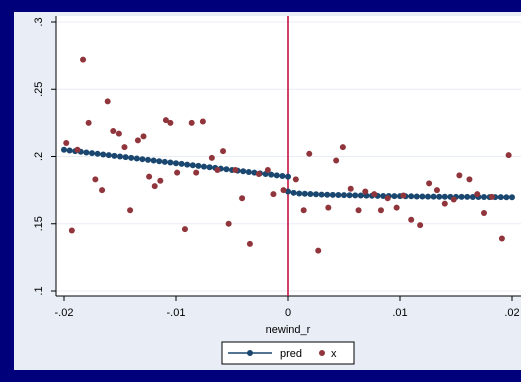 The width and height of the screenshot is (521, 382). Describe the element at coordinates (511, 313) in the screenshot. I see `x-tick-label: .02` at that location.